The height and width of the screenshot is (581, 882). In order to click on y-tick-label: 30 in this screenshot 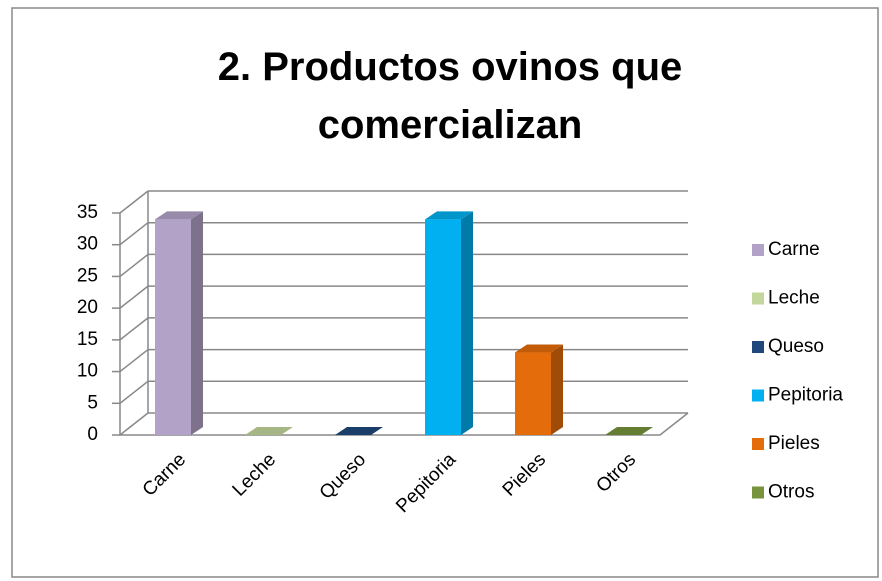, I will do `click(87, 244)`.